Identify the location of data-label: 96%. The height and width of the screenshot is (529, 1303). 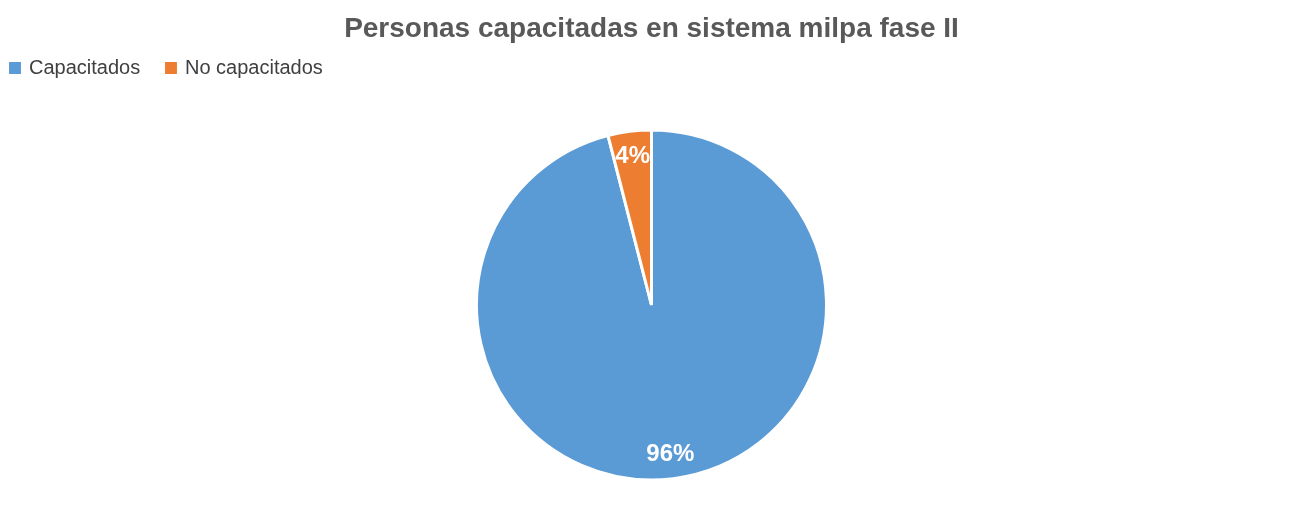
(670, 452).